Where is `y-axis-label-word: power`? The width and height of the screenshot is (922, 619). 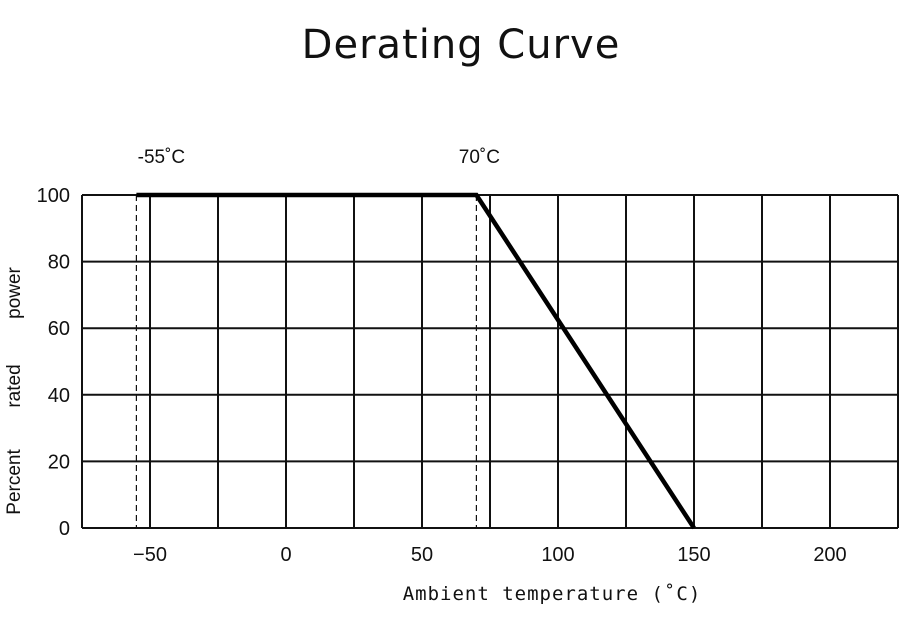 y-axis-label-word: power is located at coordinates (14, 292).